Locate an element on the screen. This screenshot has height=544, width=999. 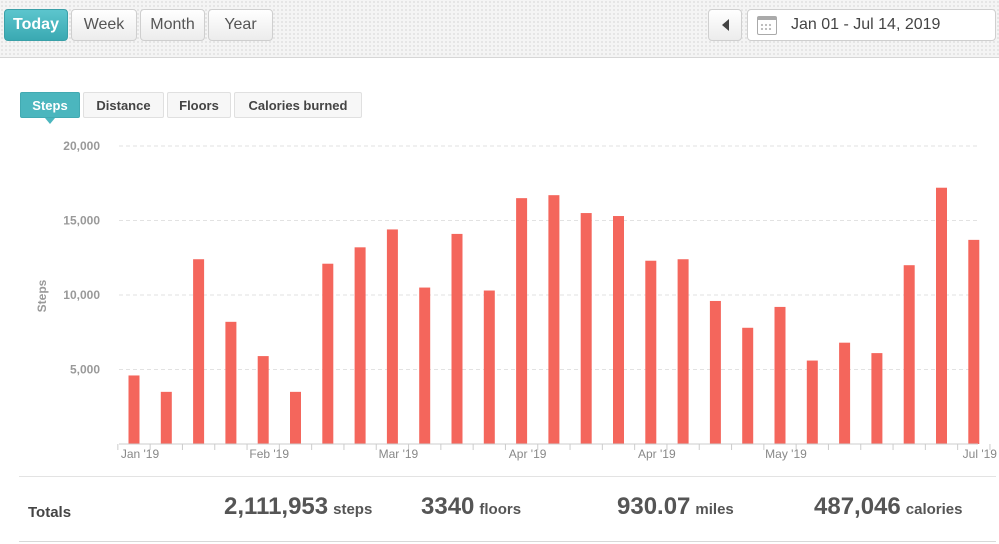
total-miles-unit: miles is located at coordinates (714, 509).